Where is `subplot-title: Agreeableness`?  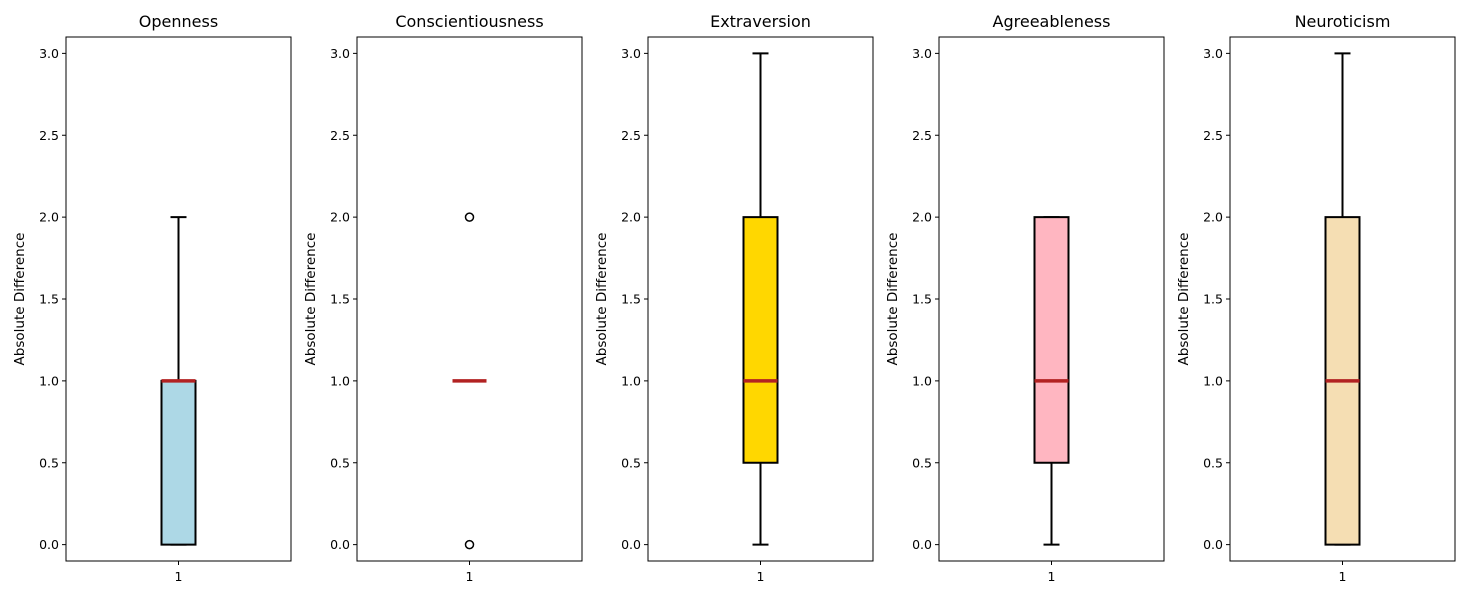
subplot-title: Agreeableness is located at coordinates (1052, 21).